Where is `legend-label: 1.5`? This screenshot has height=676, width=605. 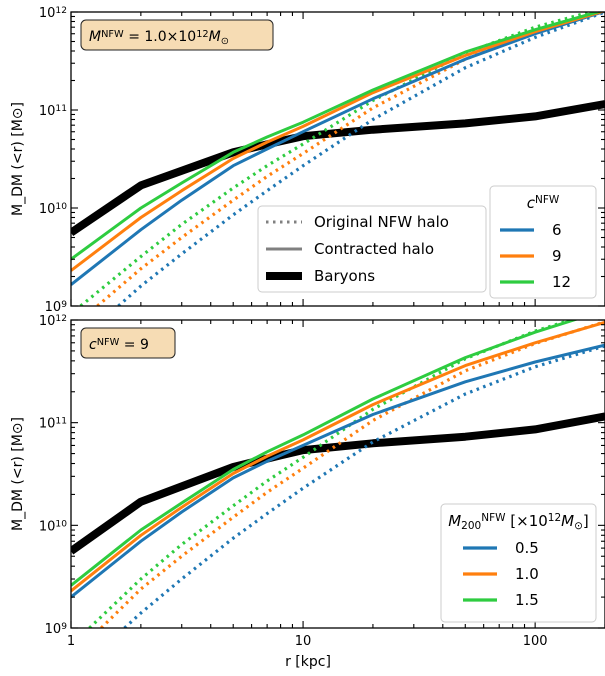
legend-label: 1.5 is located at coordinates (527, 600).